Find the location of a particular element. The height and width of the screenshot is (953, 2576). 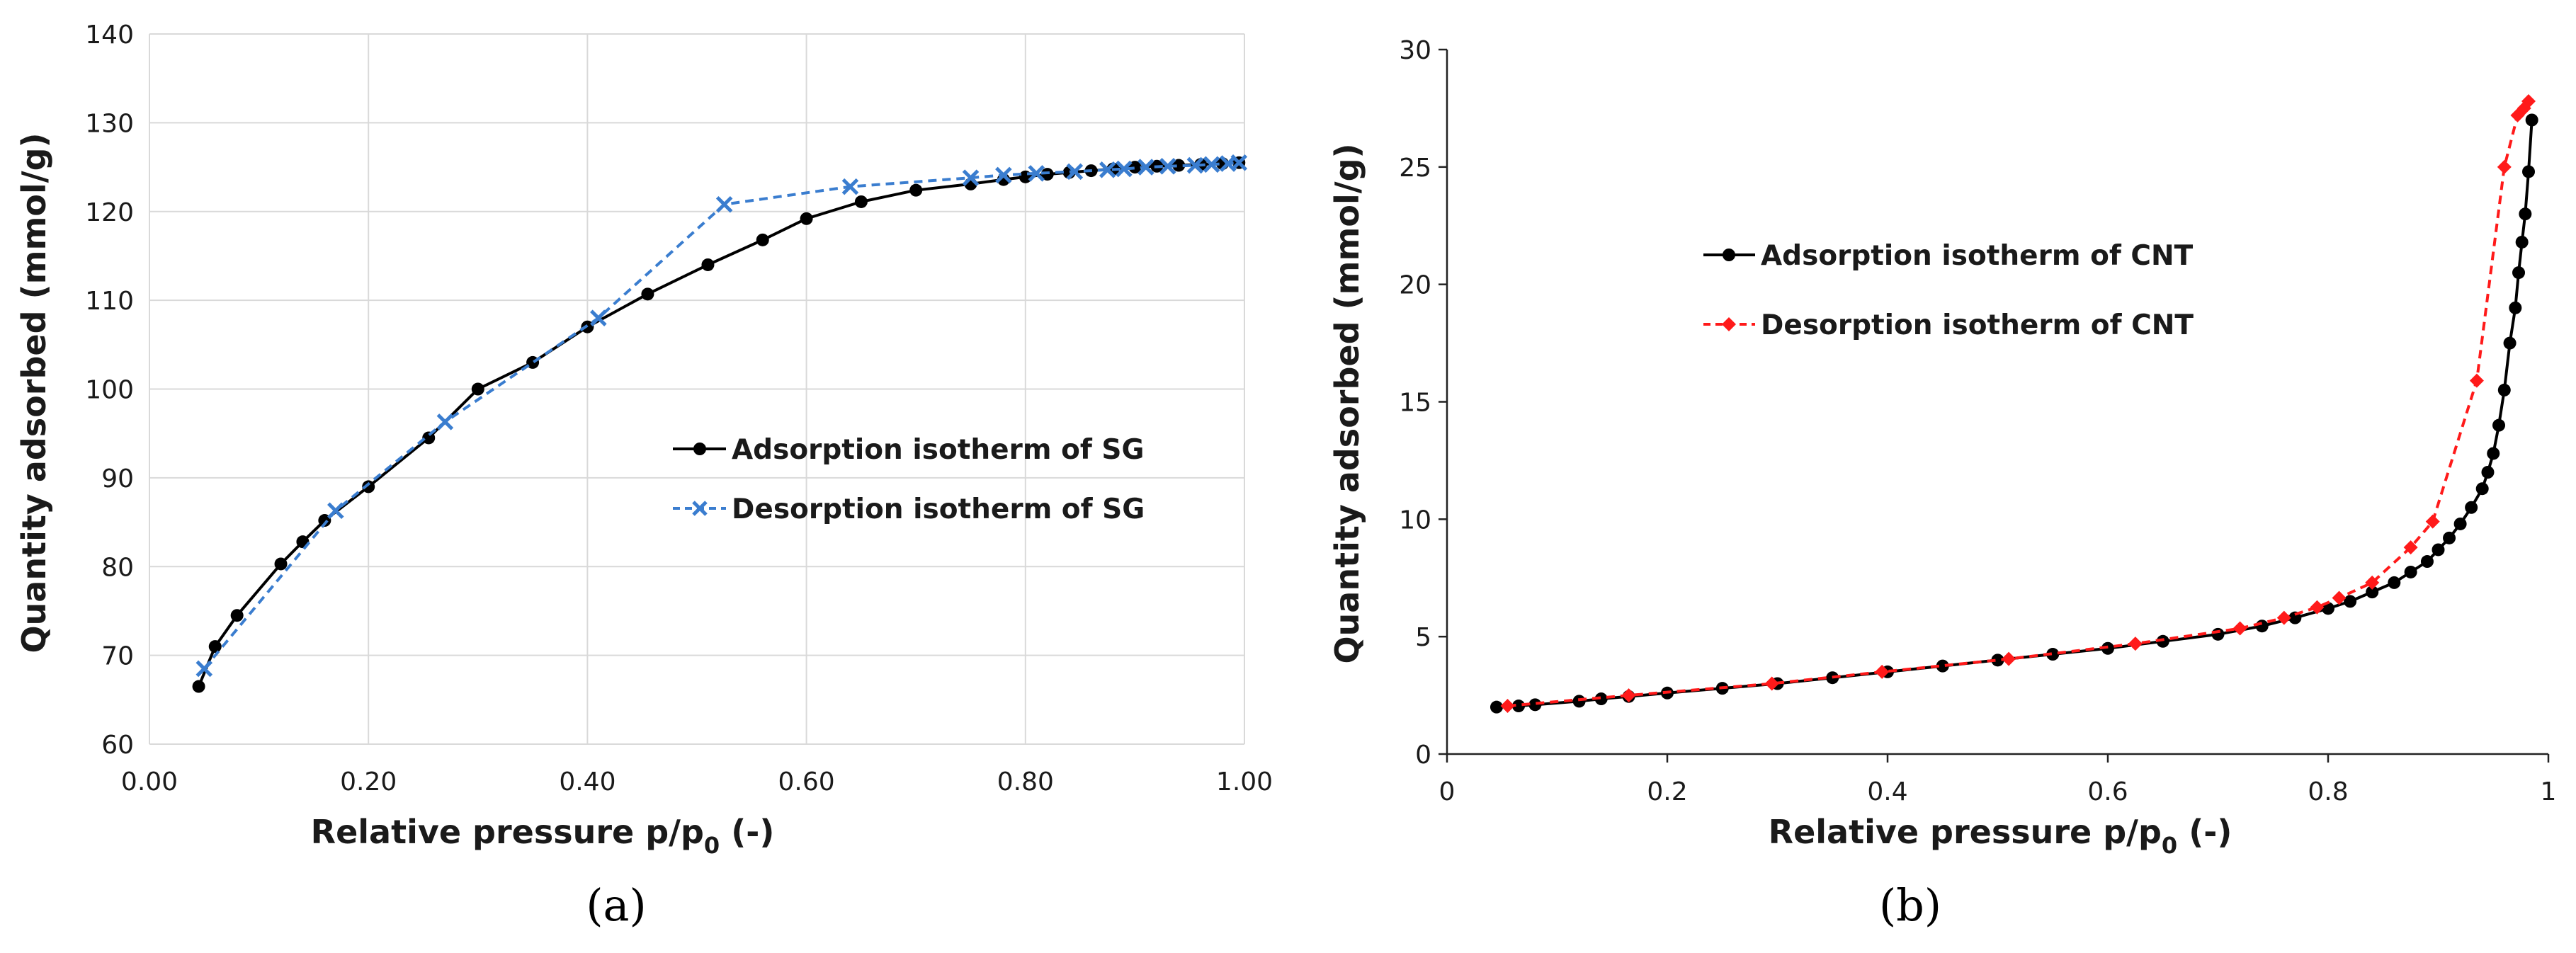

legend-adsorption-sg-marker is located at coordinates (699, 449).